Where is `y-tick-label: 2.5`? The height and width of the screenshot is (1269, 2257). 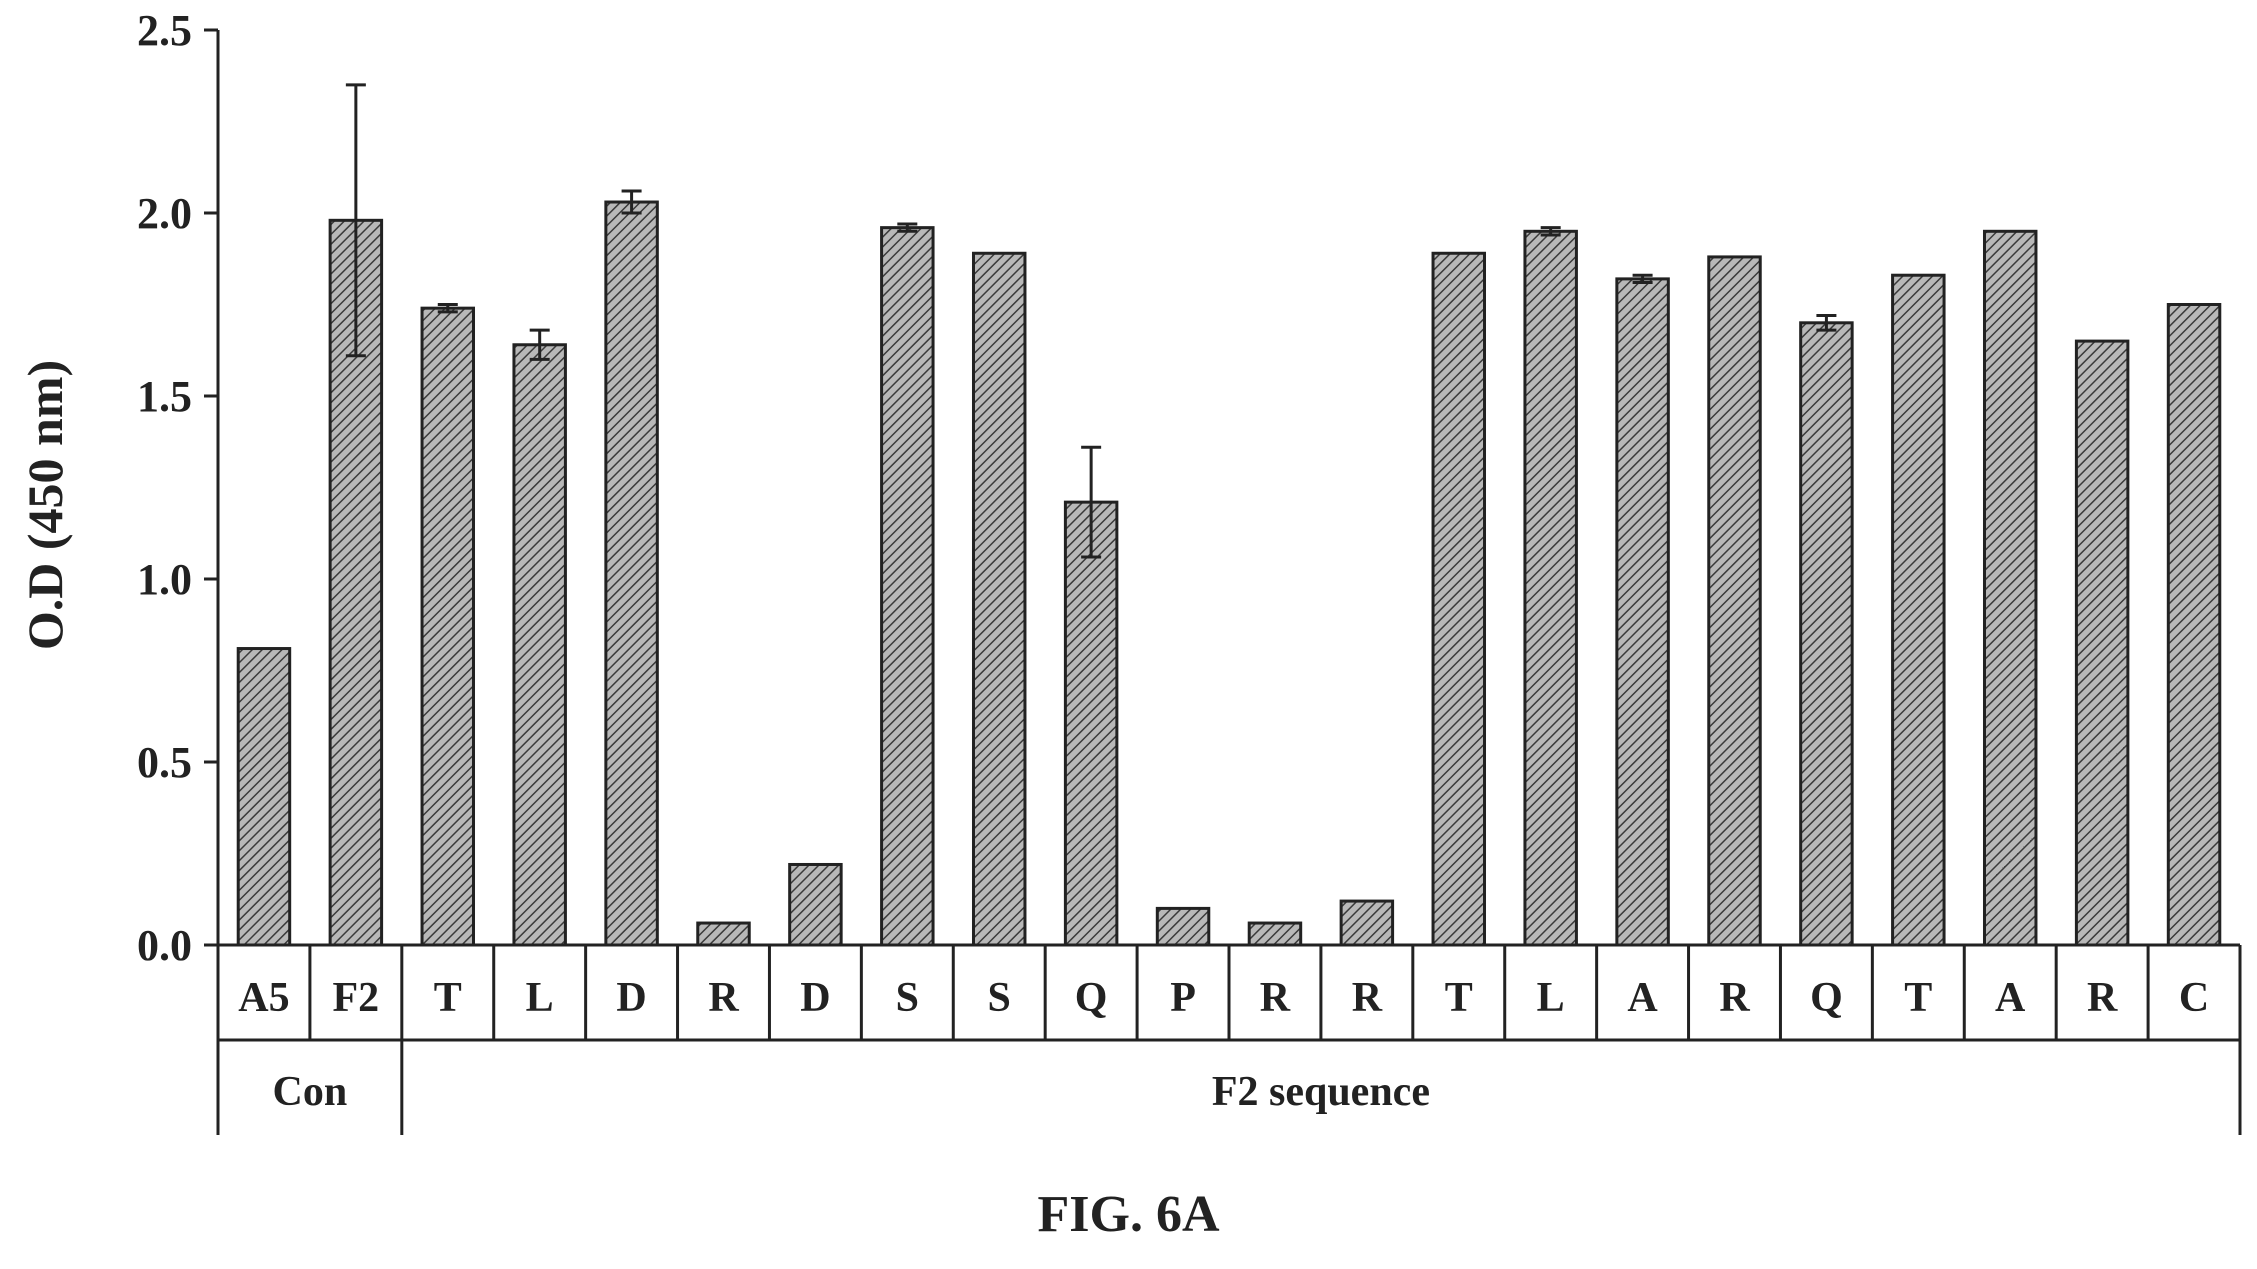
y-tick-label: 2.5 is located at coordinates (164, 30).